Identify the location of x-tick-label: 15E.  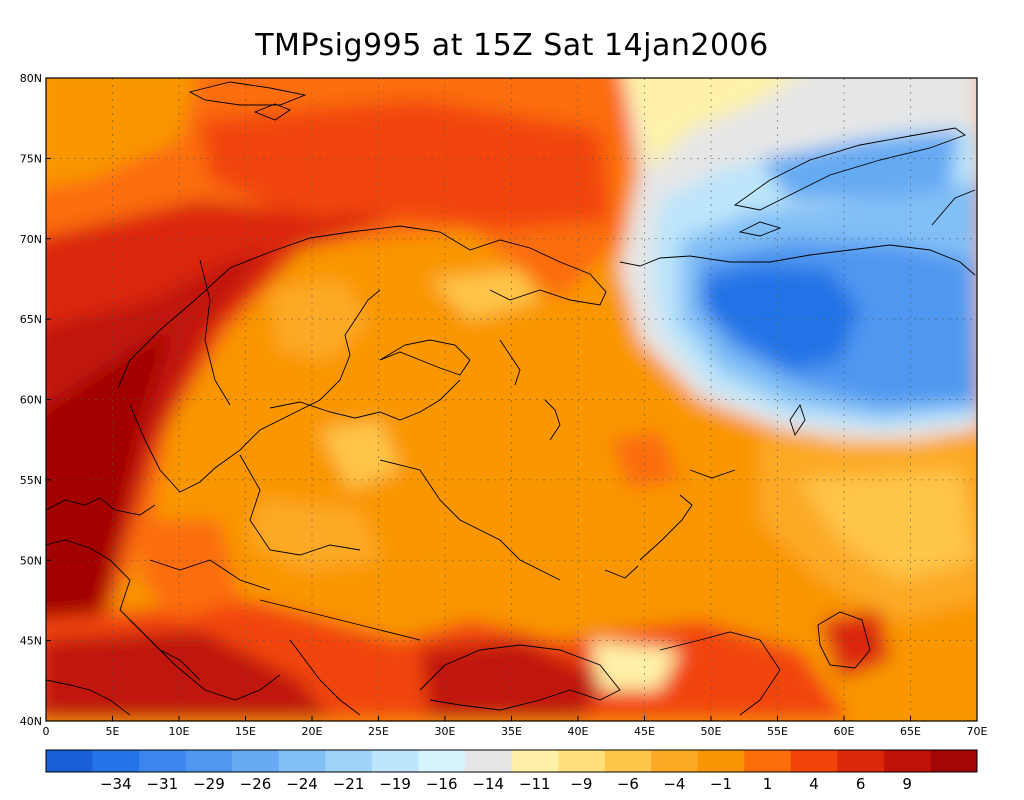
(245, 731).